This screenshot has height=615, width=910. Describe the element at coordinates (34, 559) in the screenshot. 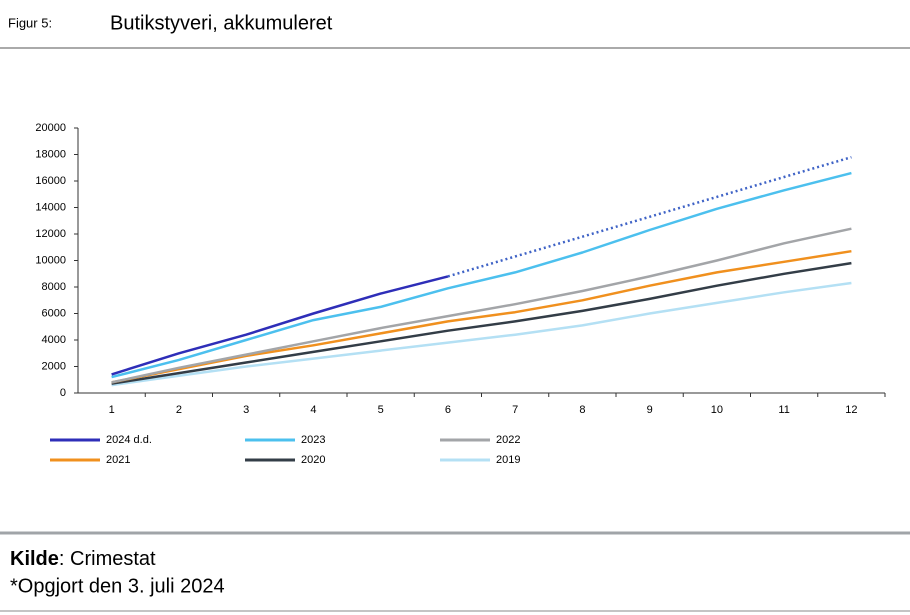

I see `source-label: Kilde` at that location.